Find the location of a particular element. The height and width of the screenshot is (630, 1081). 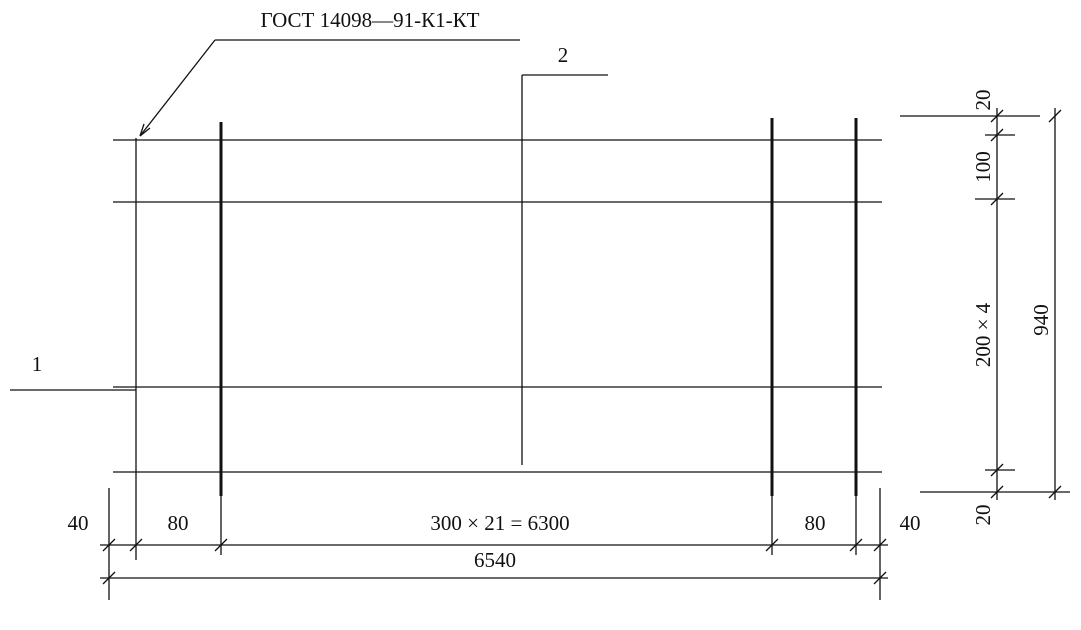

dimension-label: 200 × 4 is located at coordinates (983, 334).